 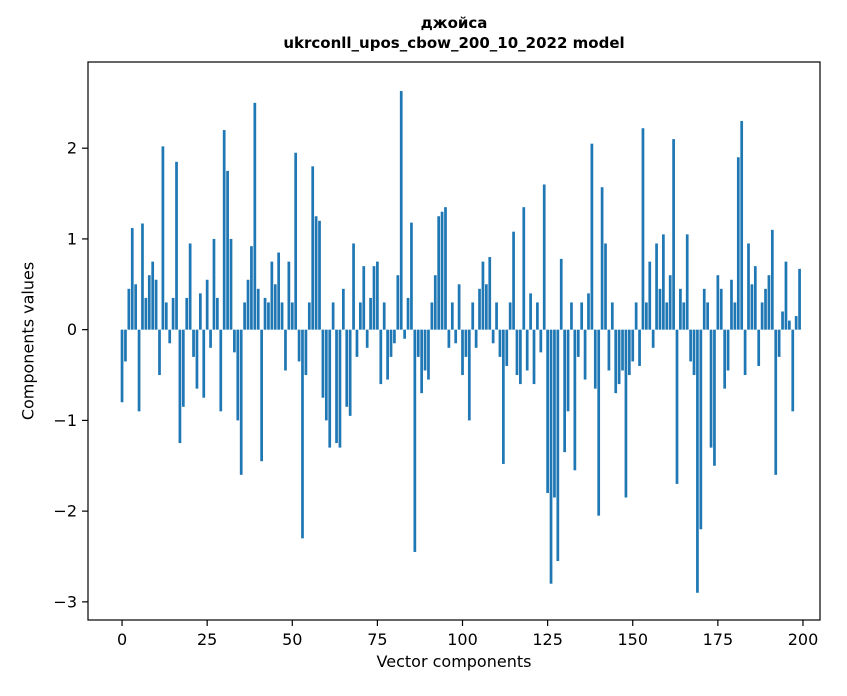 I want to click on y-tick-label: 0, so click(x=72, y=329).